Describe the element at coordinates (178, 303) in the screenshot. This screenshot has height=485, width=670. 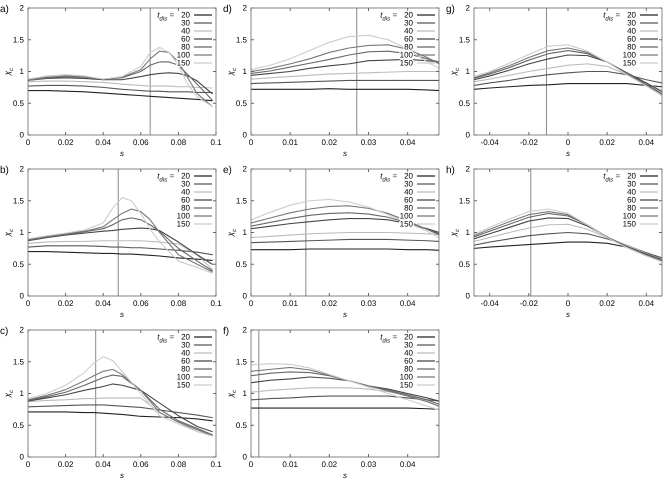
I see `x-tick-label: 0.08` at that location.